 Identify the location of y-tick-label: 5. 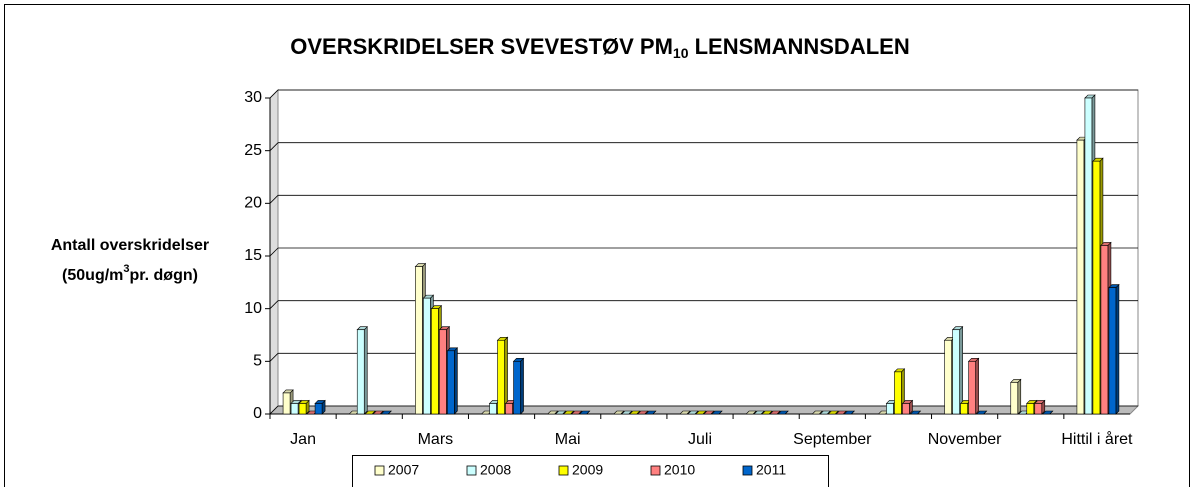
(257, 361).